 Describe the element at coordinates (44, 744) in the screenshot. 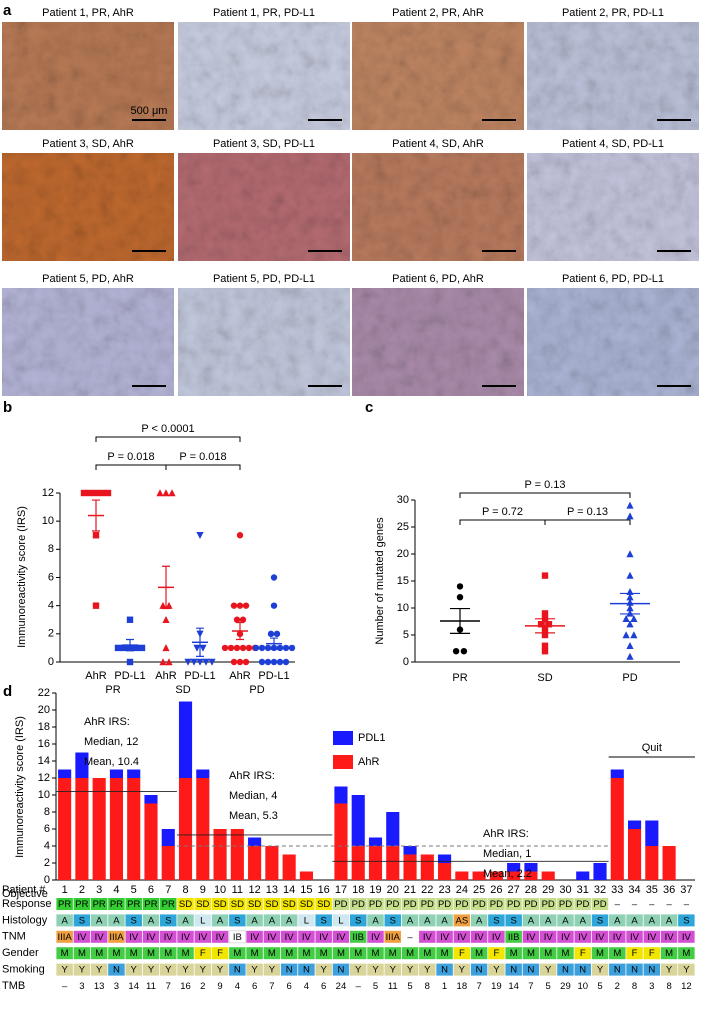

I see `y-tick-label: 16` at that location.